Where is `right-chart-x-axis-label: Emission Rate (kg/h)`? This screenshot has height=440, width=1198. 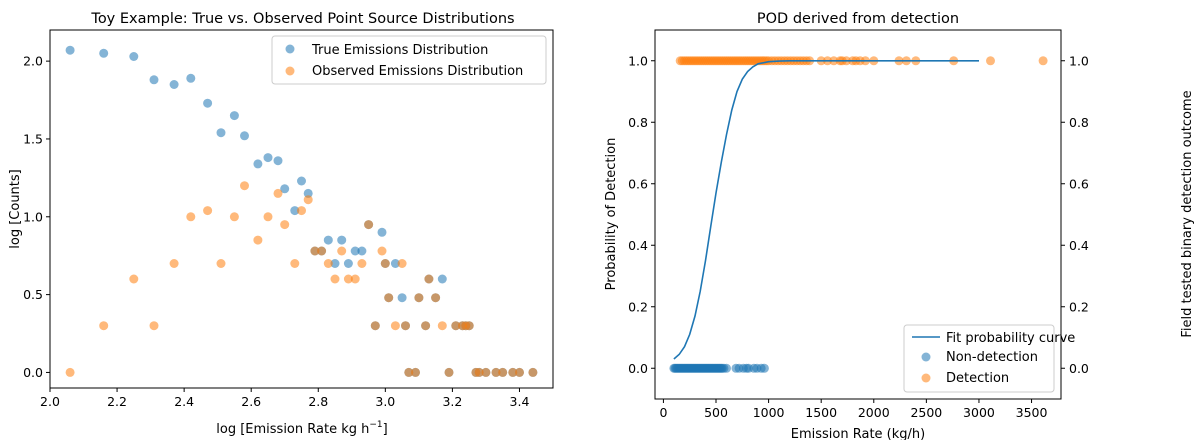 right-chart-x-axis-label: Emission Rate (kg/h) is located at coordinates (858, 433).